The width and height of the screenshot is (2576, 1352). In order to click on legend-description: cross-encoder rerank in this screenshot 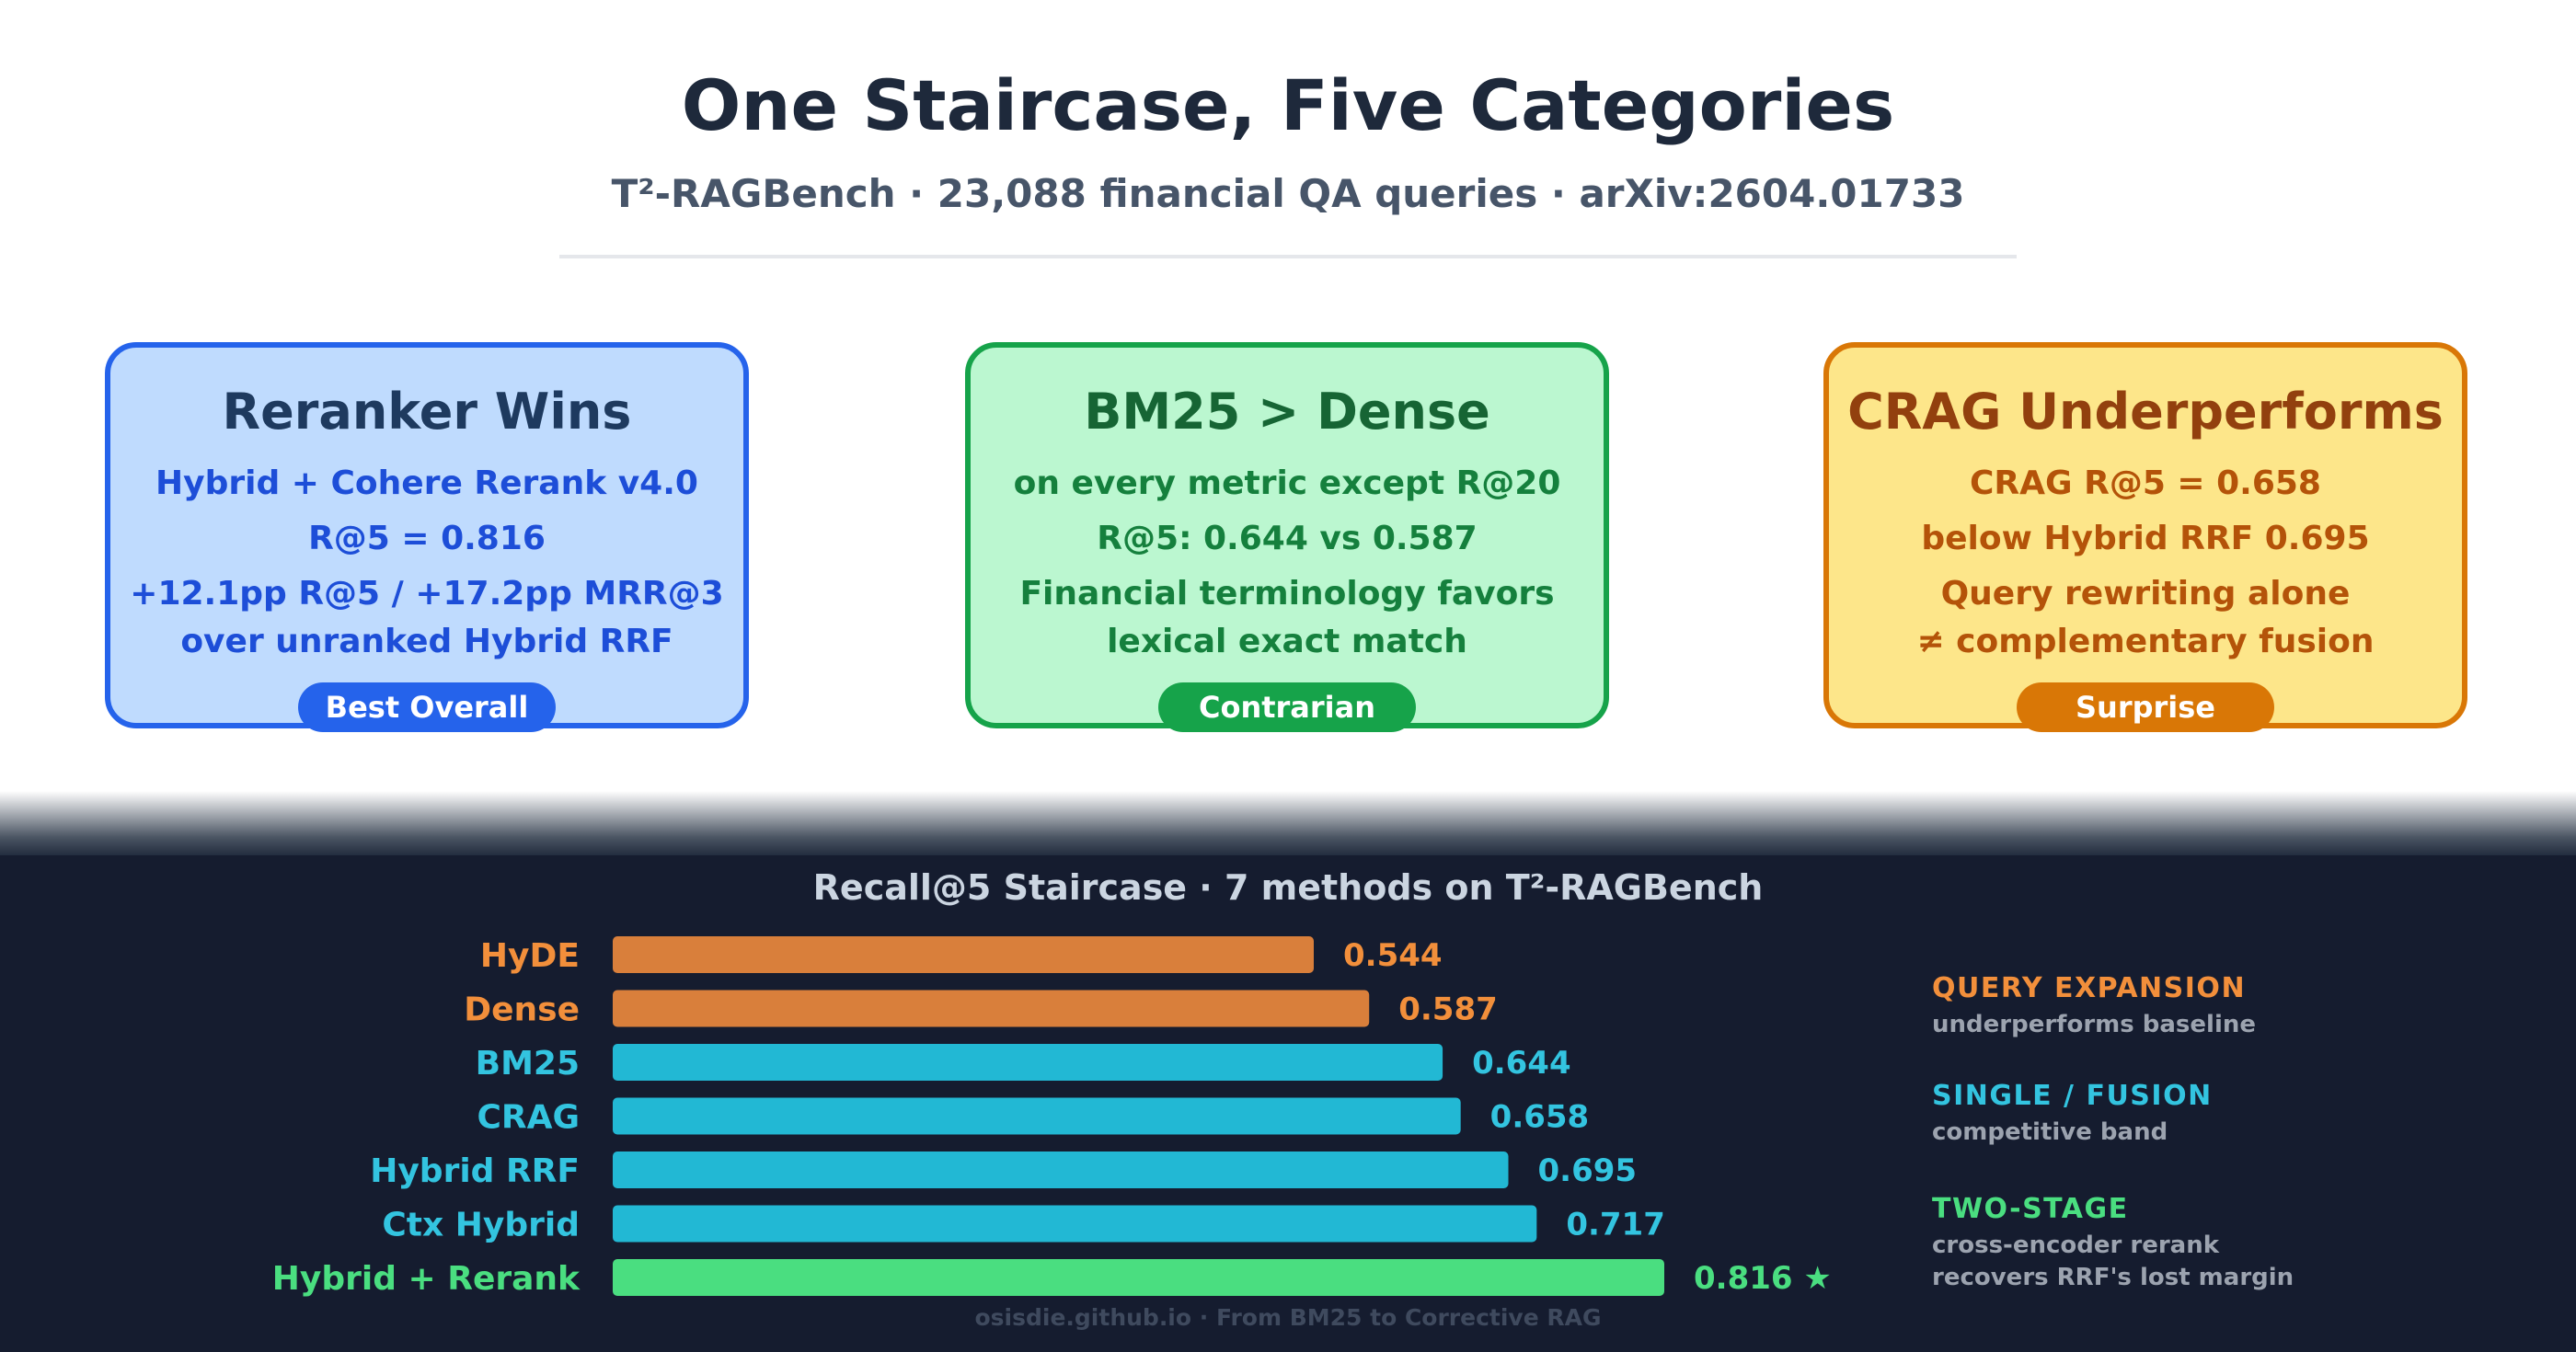, I will do `click(2076, 1245)`.